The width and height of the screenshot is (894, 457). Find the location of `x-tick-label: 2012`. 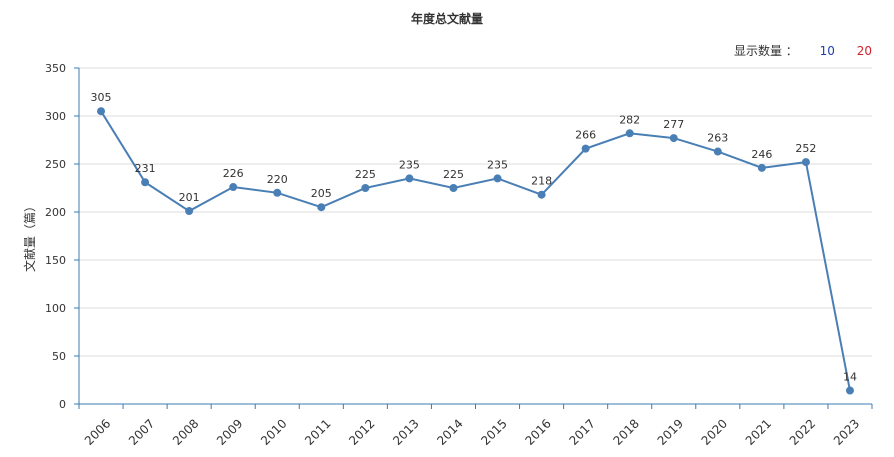

x-tick-label: 2012 is located at coordinates (361, 431).